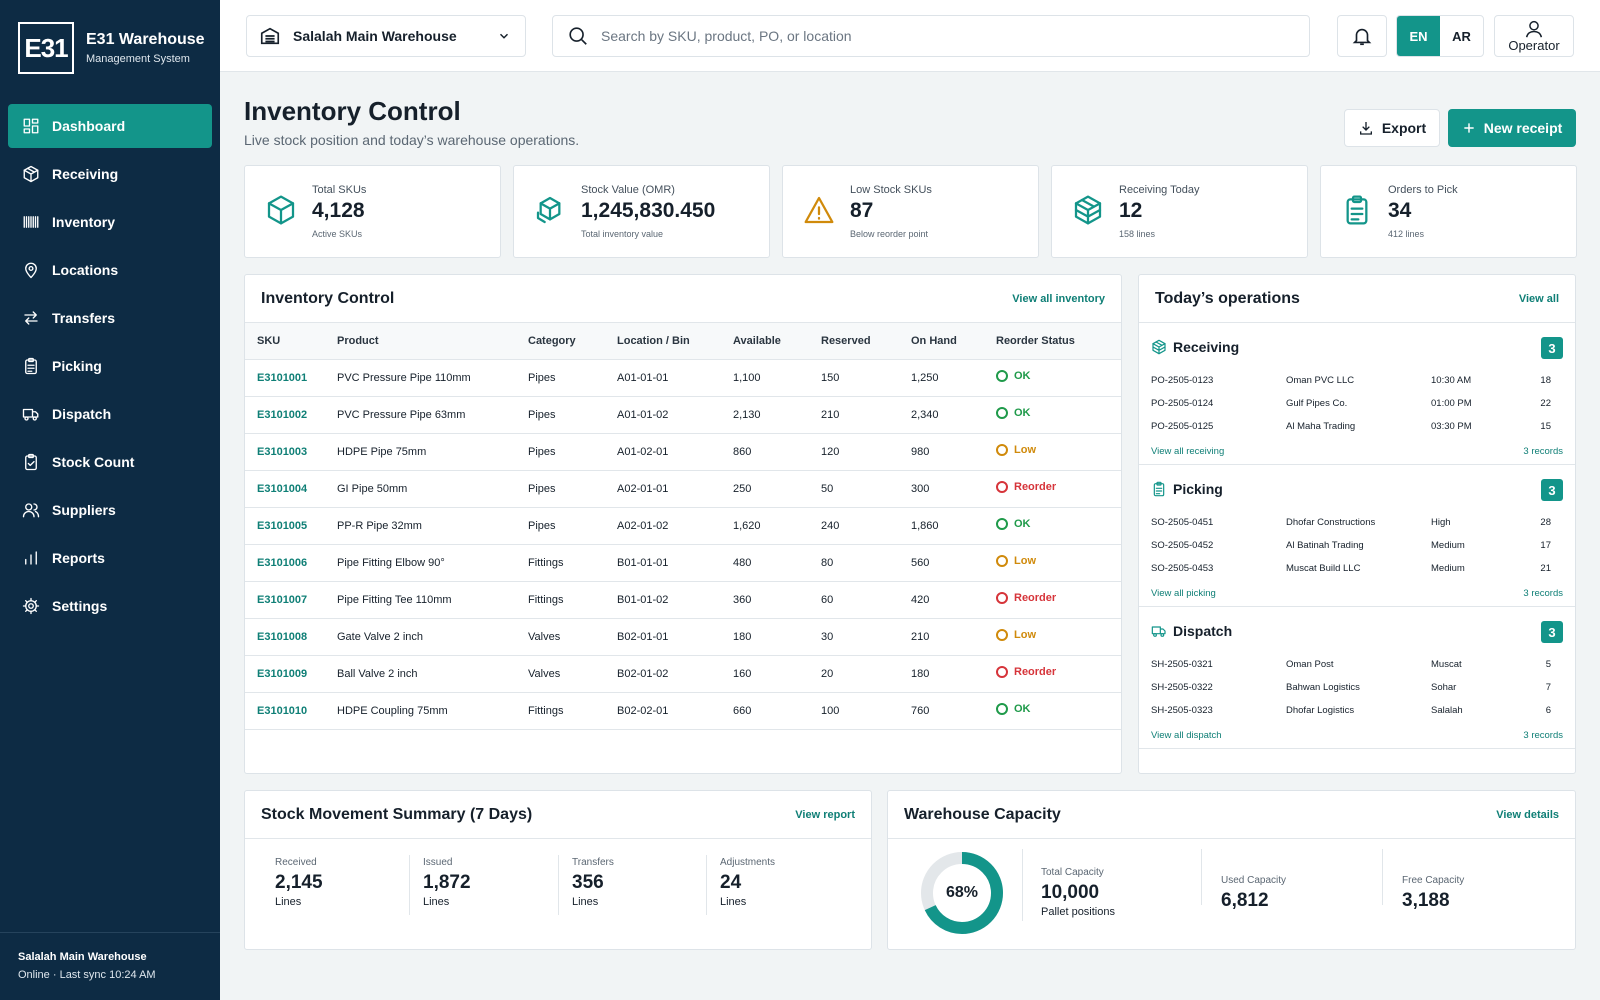  Describe the element at coordinates (1325, 545) in the screenshot. I see `ops-cell-party: Al Batinah Trading` at that location.